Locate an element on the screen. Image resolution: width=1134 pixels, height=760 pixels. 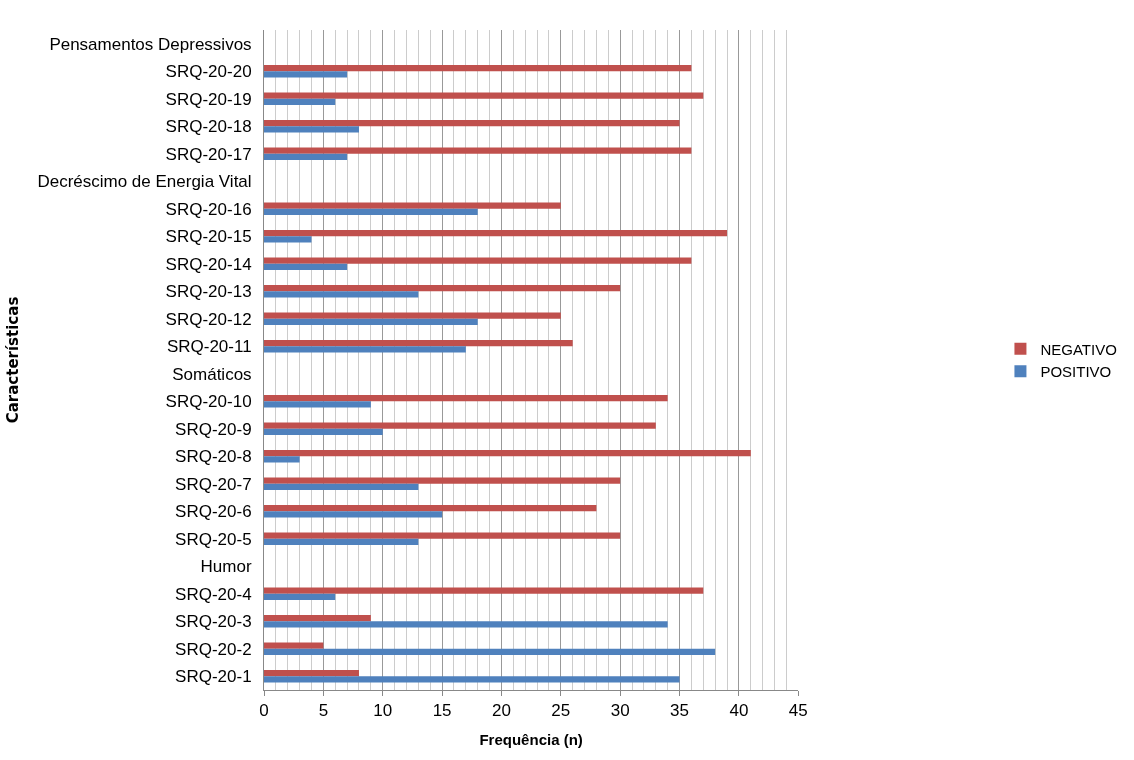
x-tick-label: 45 is located at coordinates (798, 711).